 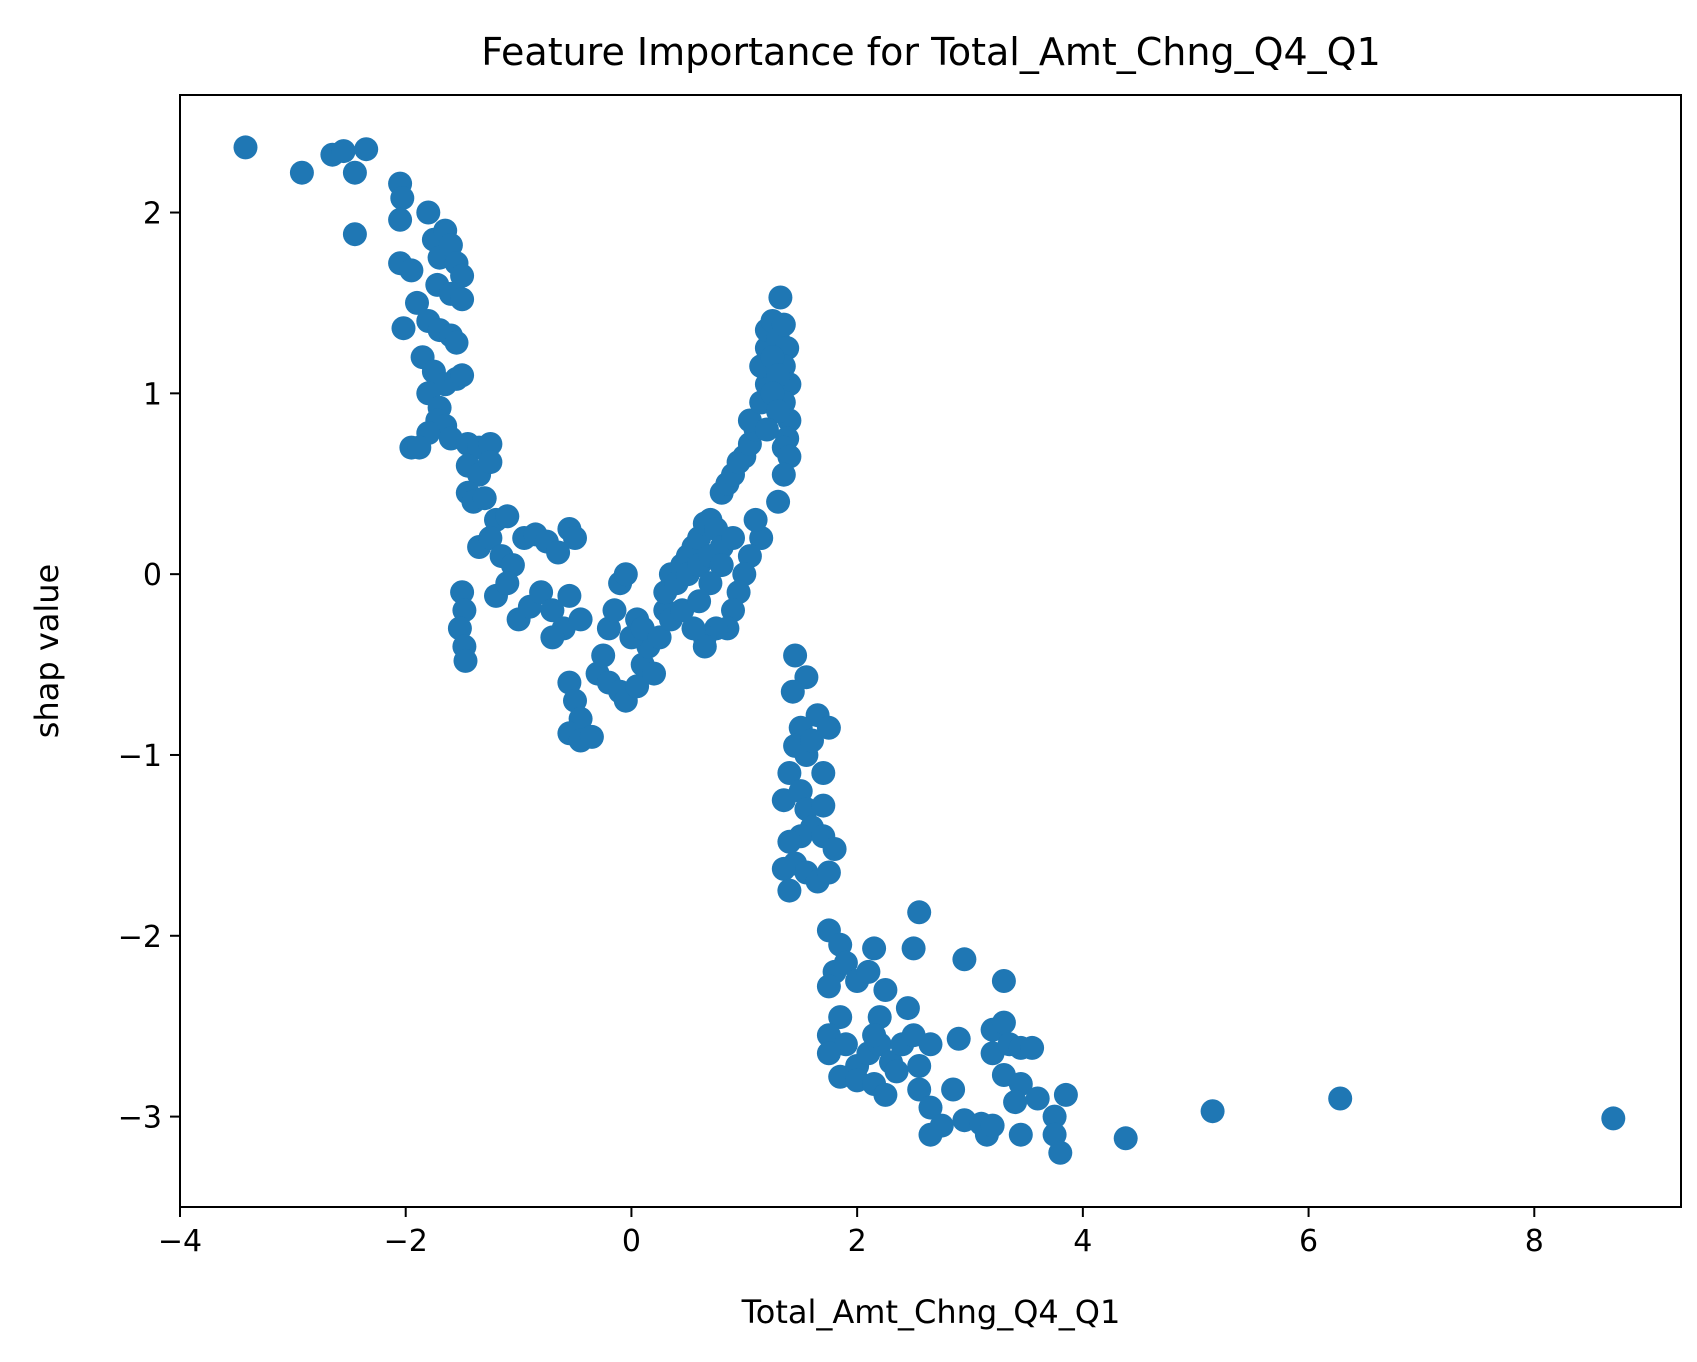 What do you see at coordinates (149, 666) in the screenshot?
I see `y-axis-ticks: −3 −2 −1 0 1 2` at bounding box center [149, 666].